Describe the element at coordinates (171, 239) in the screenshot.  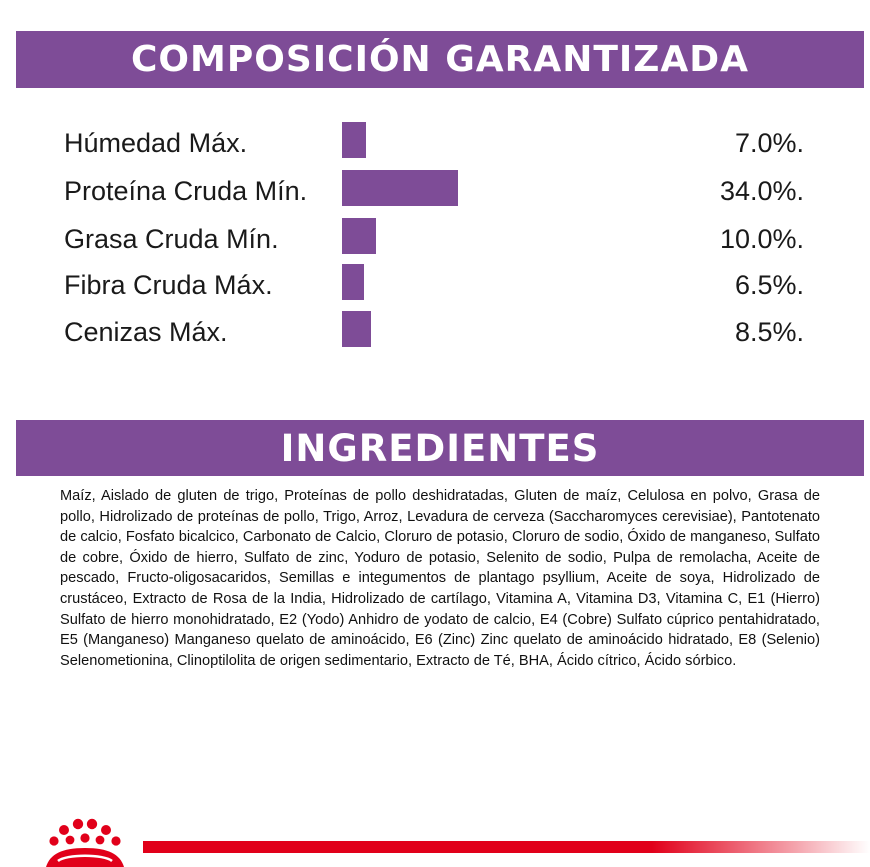
I see `nutrient-label: Grasa Cruda Mín.` at that location.